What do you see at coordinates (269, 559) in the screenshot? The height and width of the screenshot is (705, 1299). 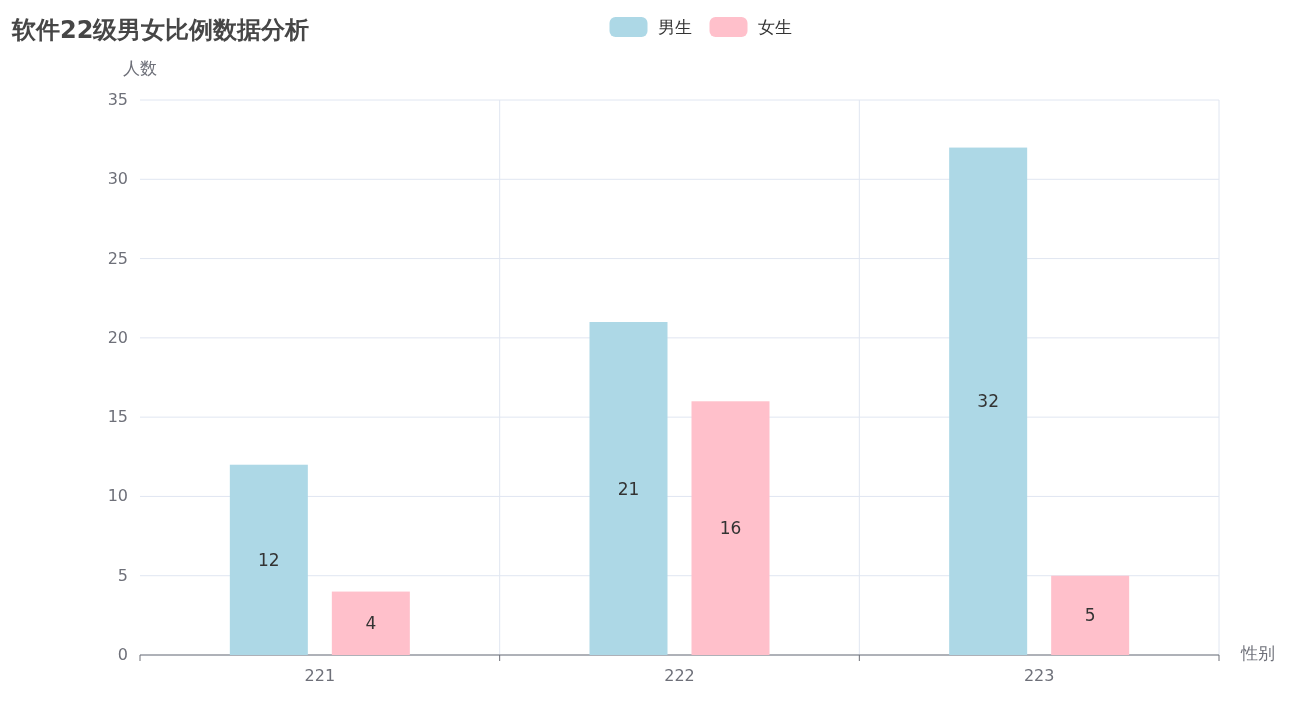 I see `data-label: 12` at bounding box center [269, 559].